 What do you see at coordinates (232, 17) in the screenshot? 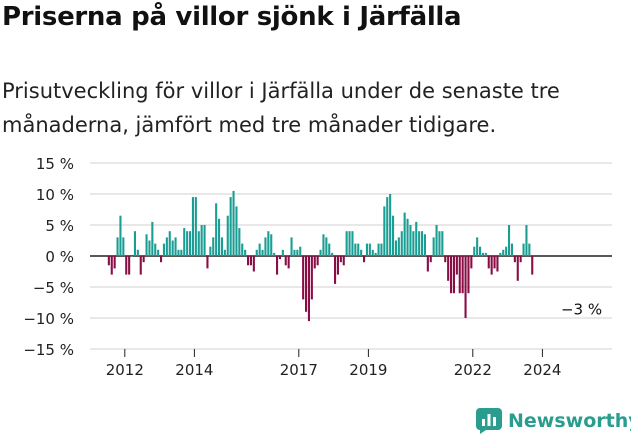
I see `chart-title: Priserna på villor sjönk i Järfälla` at bounding box center [232, 17].